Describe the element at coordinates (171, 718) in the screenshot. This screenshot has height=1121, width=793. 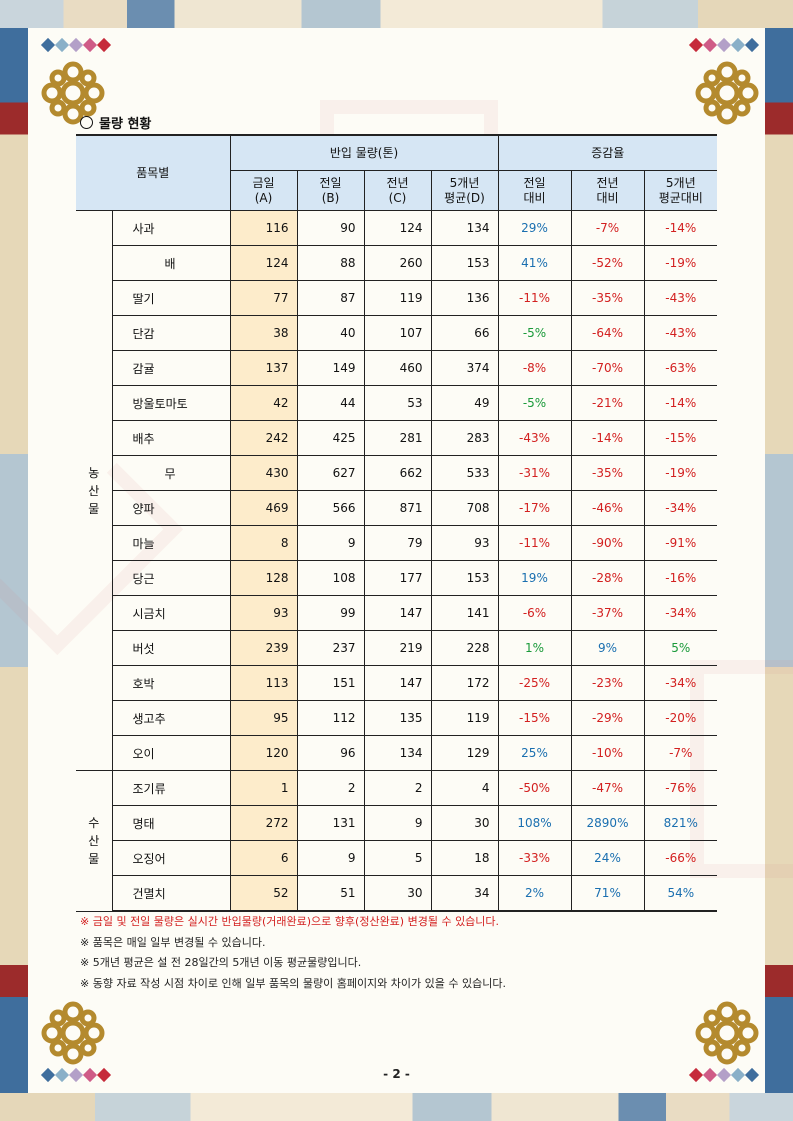
I see `item-name: 생고추` at that location.